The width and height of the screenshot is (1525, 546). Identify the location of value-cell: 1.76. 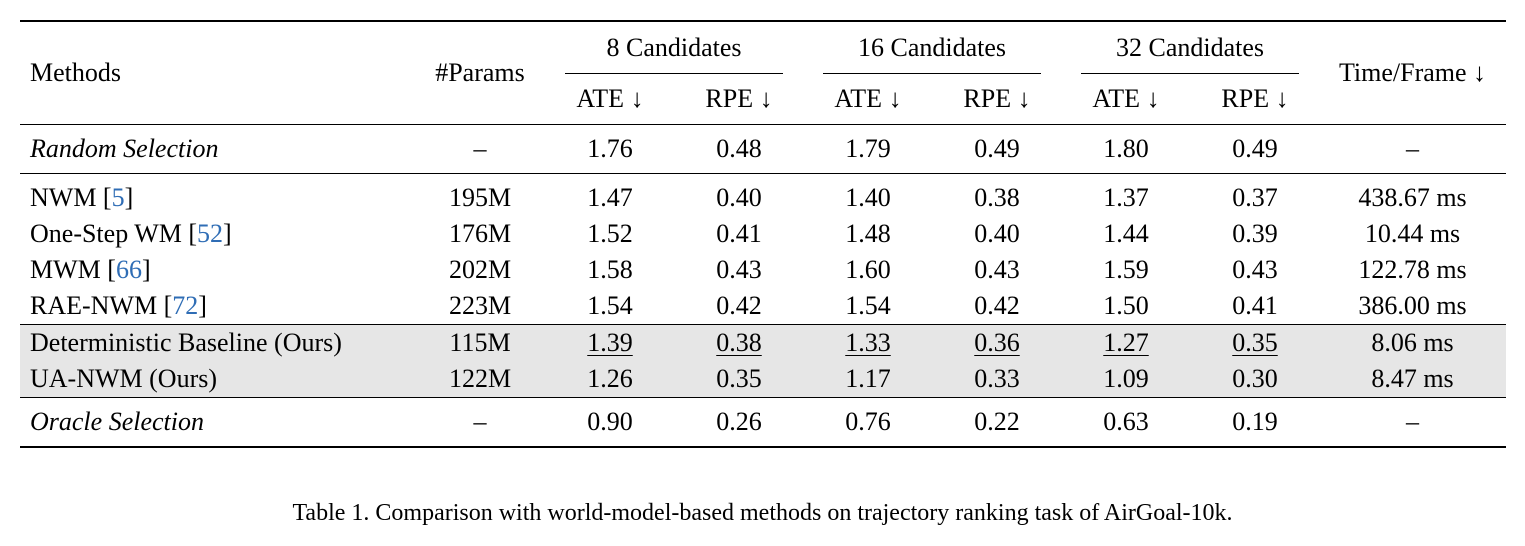
(610, 148).